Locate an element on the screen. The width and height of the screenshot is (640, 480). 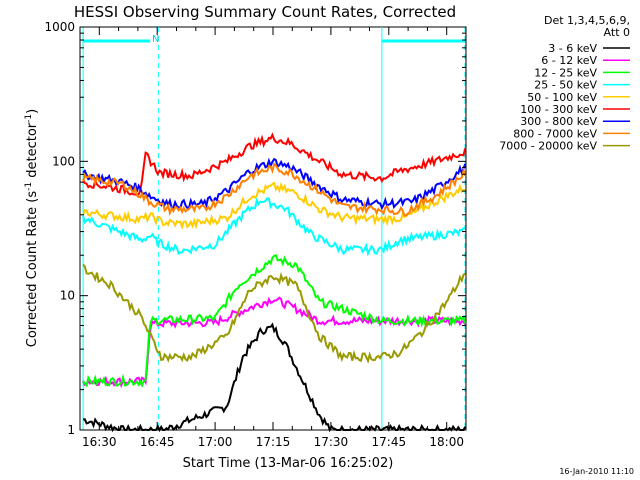
legend-header-2: Att 0 is located at coordinates (617, 32).